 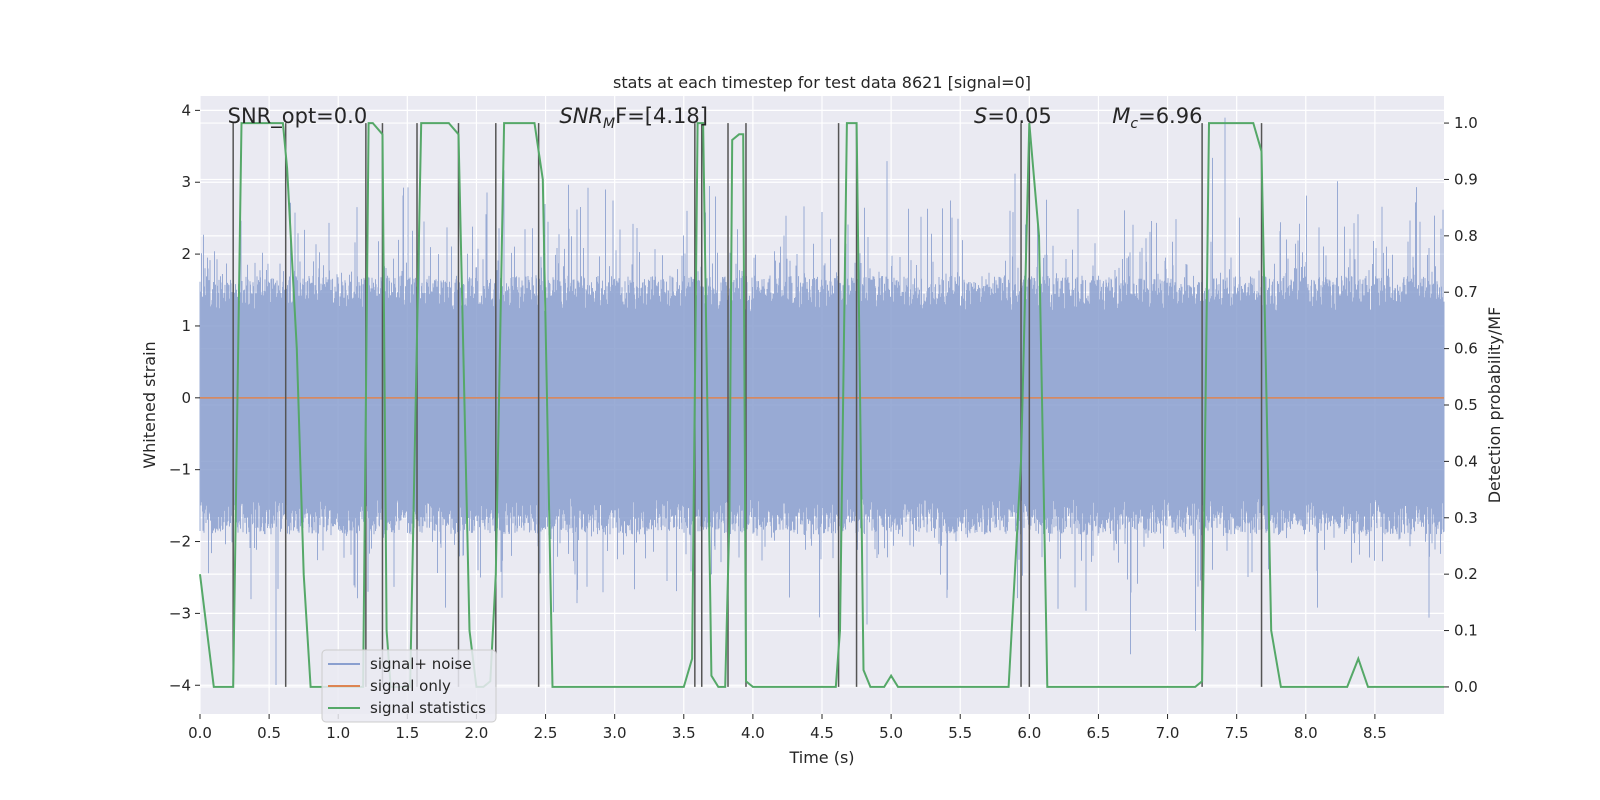 What do you see at coordinates (633, 118) in the screenshot?
I see `annotation-snr-mf: SNRMF=[4.18]` at bounding box center [633, 118].